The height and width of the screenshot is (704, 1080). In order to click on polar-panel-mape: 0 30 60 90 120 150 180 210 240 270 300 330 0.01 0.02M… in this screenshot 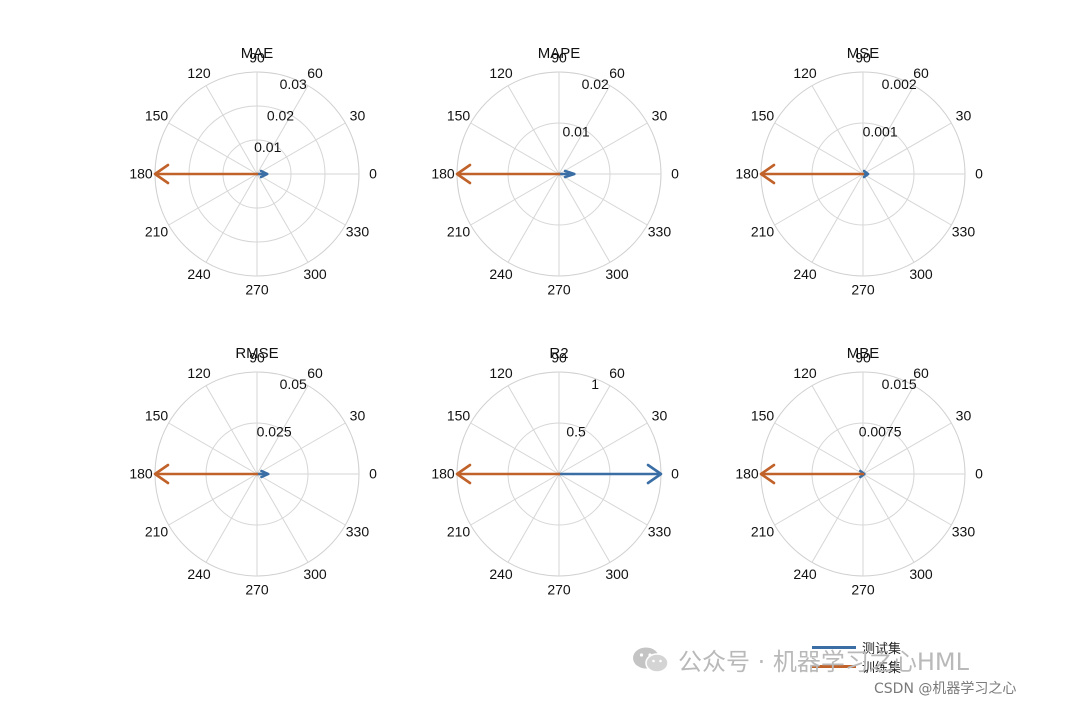, I will do `click(555, 171)`.